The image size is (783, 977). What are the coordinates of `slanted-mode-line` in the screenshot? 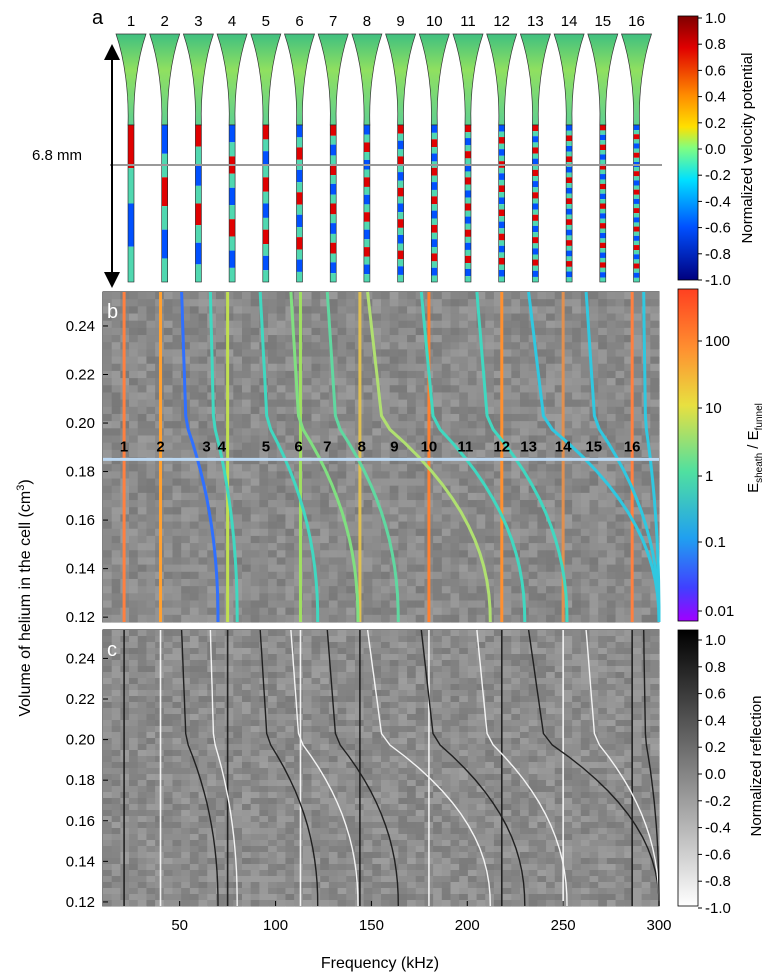 It's located at (651, 456).